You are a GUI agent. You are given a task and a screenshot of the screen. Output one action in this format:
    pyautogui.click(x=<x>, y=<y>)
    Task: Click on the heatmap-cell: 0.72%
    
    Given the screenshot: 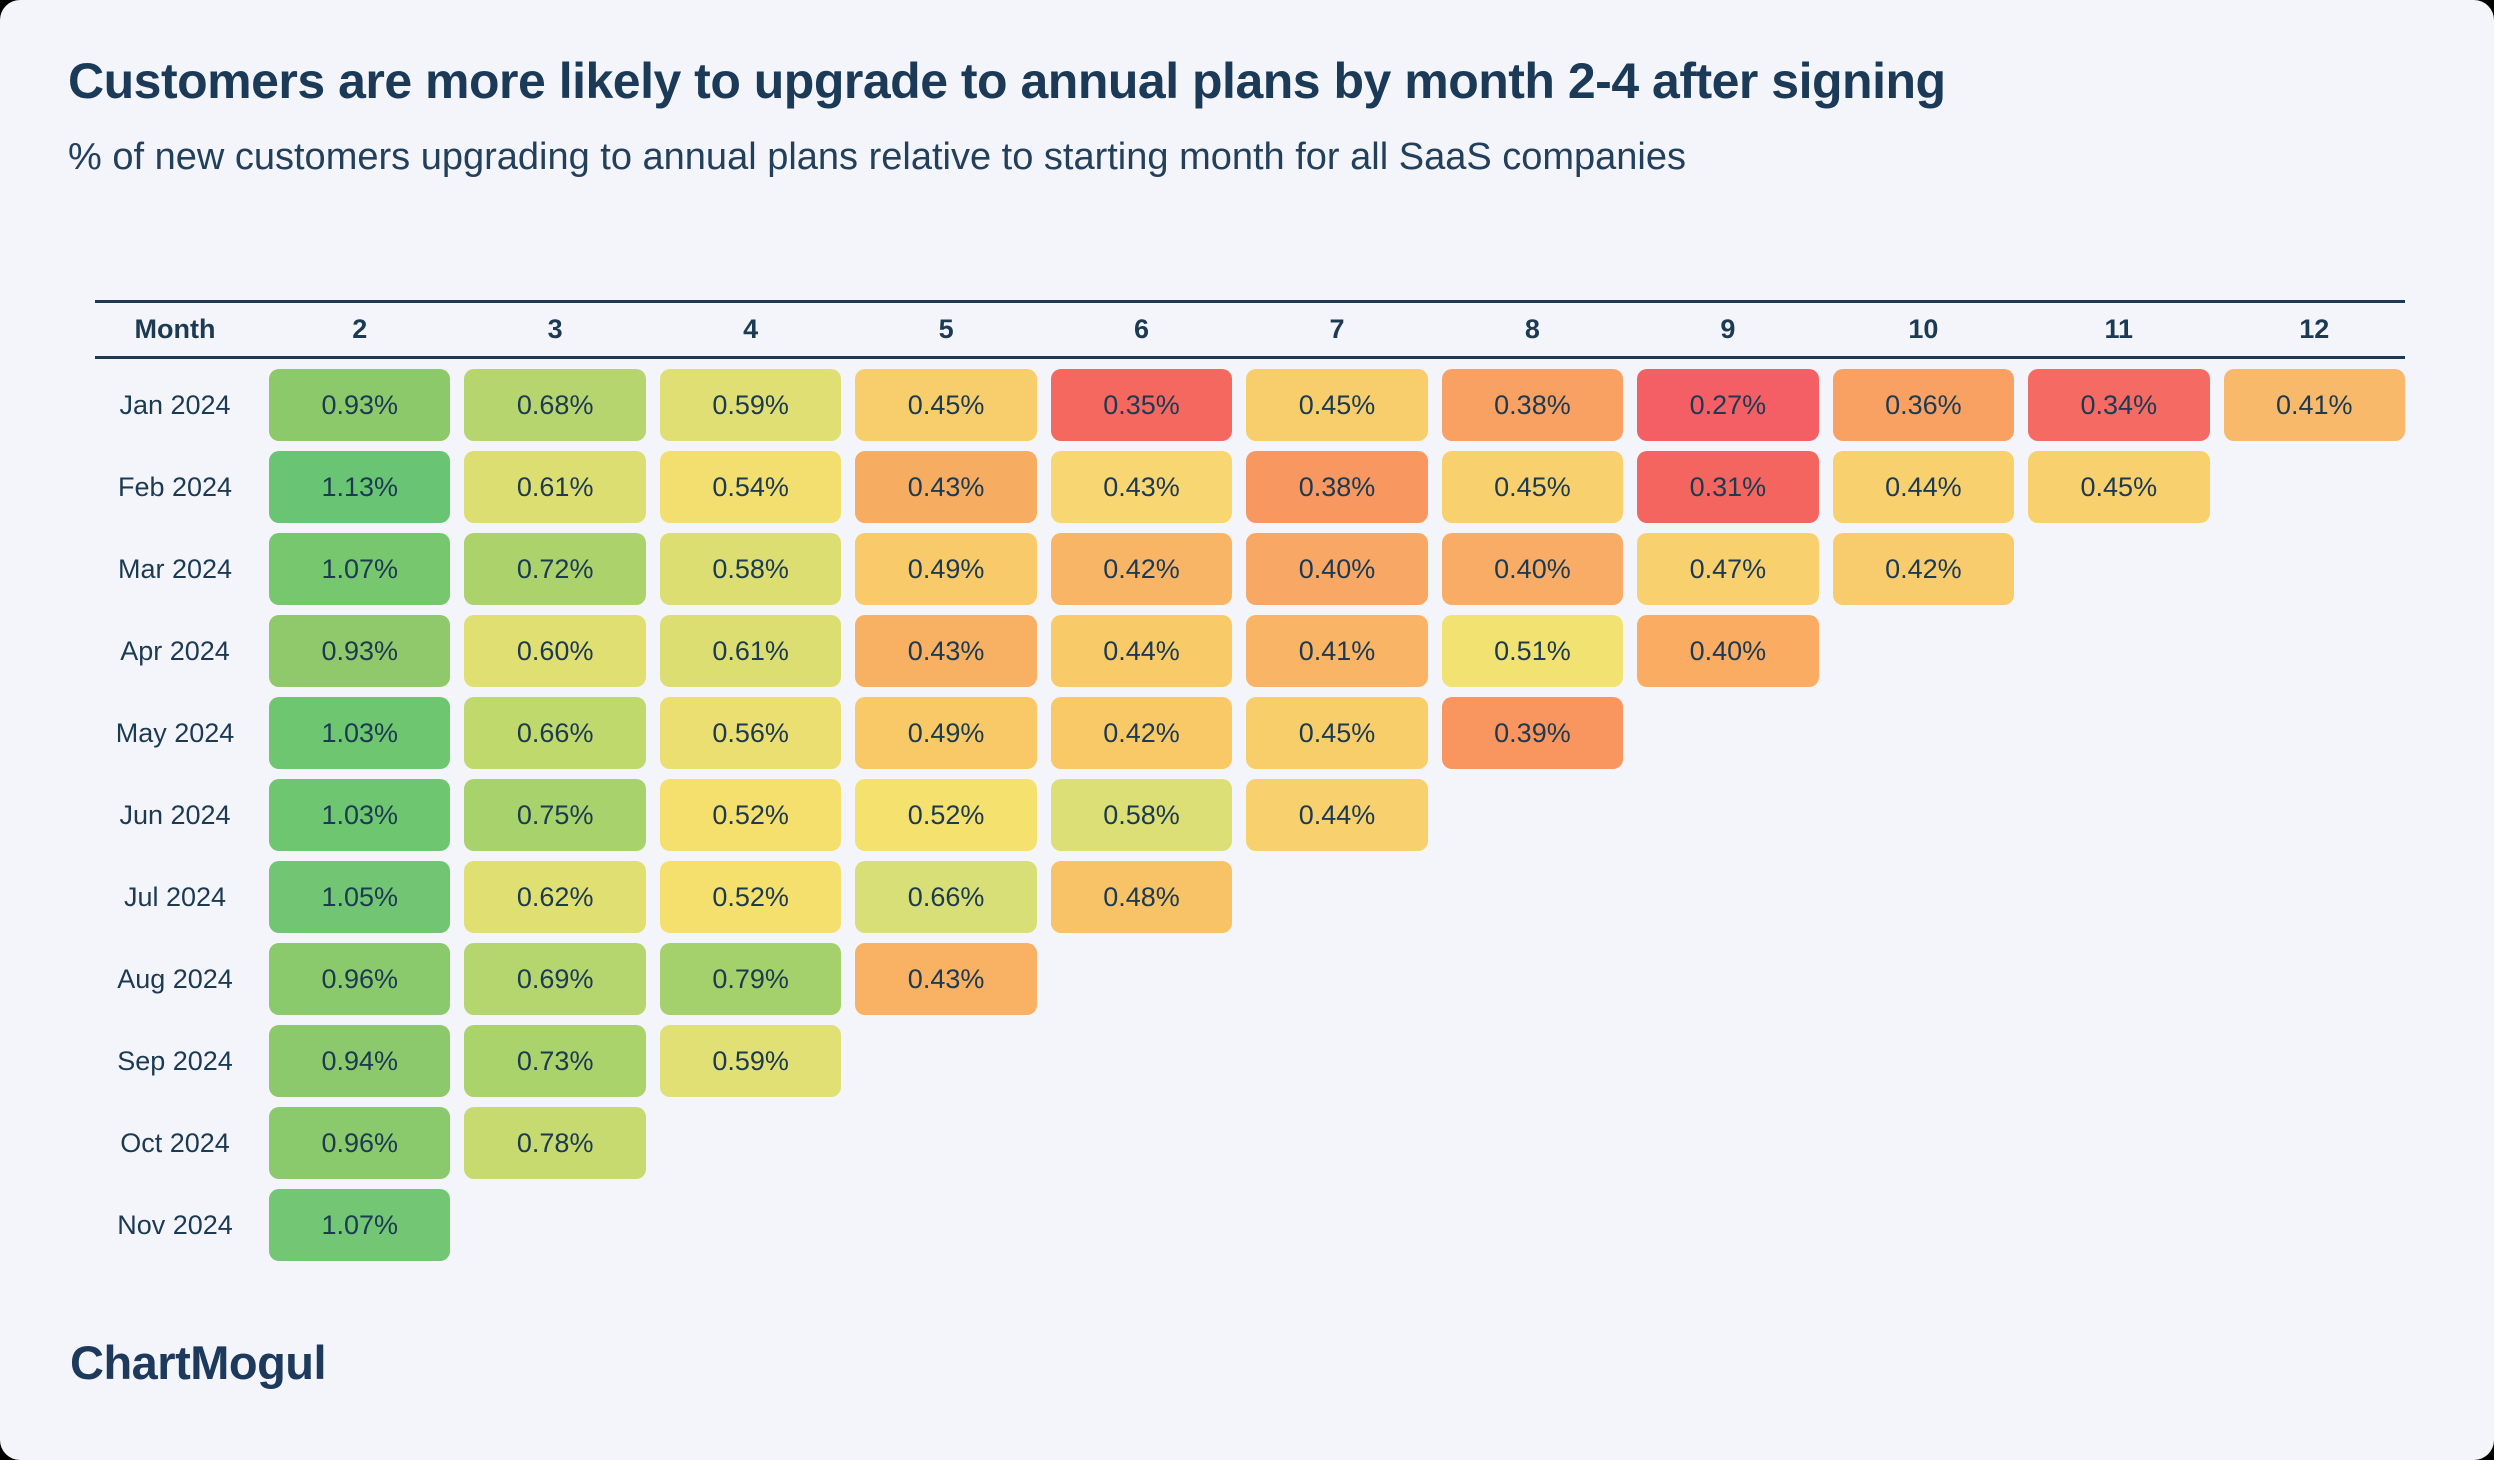 What is the action you would take?
    pyautogui.click(x=555, y=569)
    